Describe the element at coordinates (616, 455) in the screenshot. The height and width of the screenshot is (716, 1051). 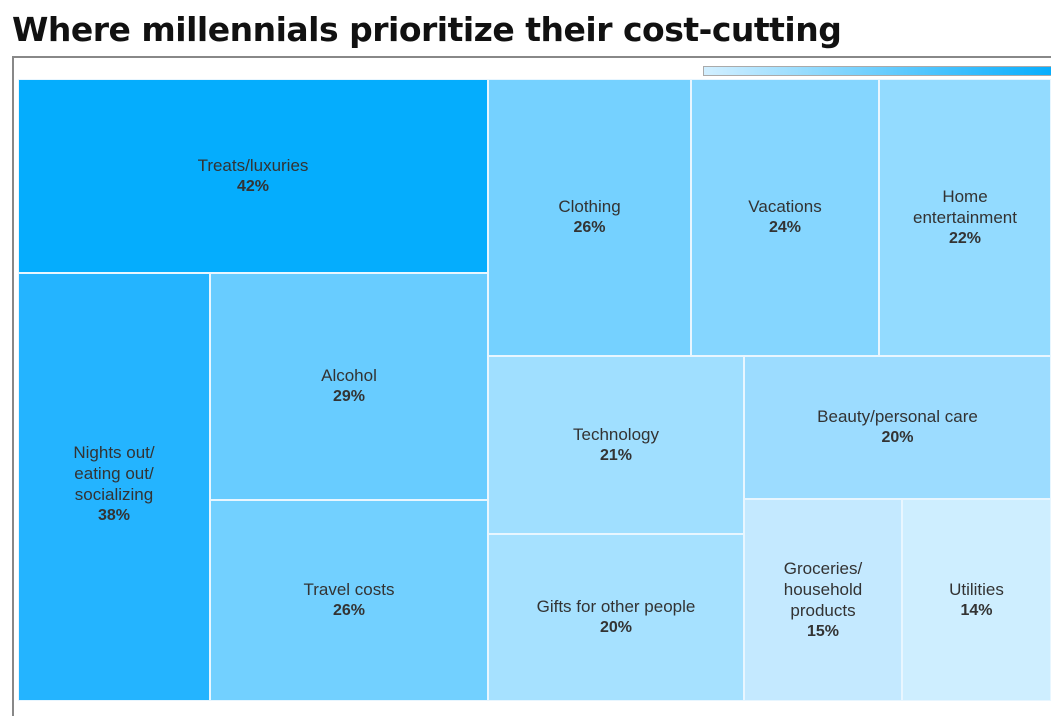
I see `cell-value: 21%` at that location.